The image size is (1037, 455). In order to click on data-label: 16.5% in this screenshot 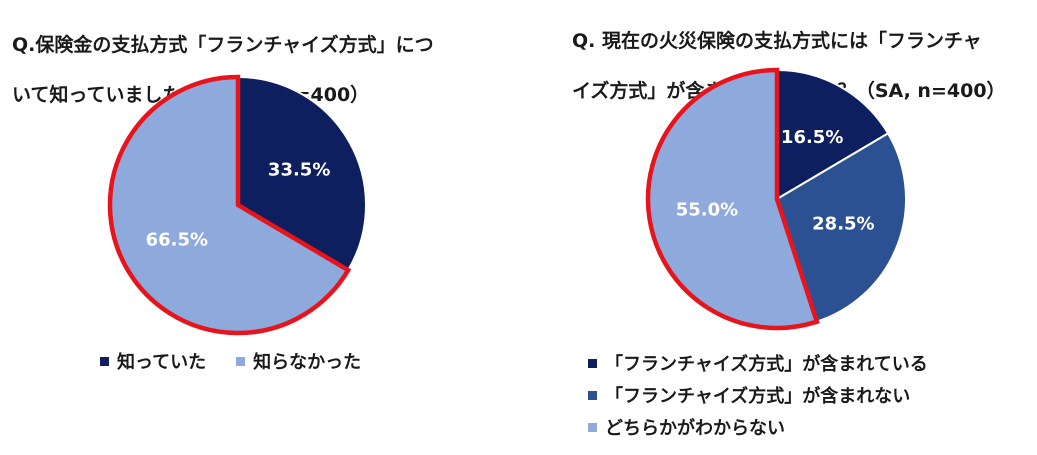, I will do `click(812, 137)`.